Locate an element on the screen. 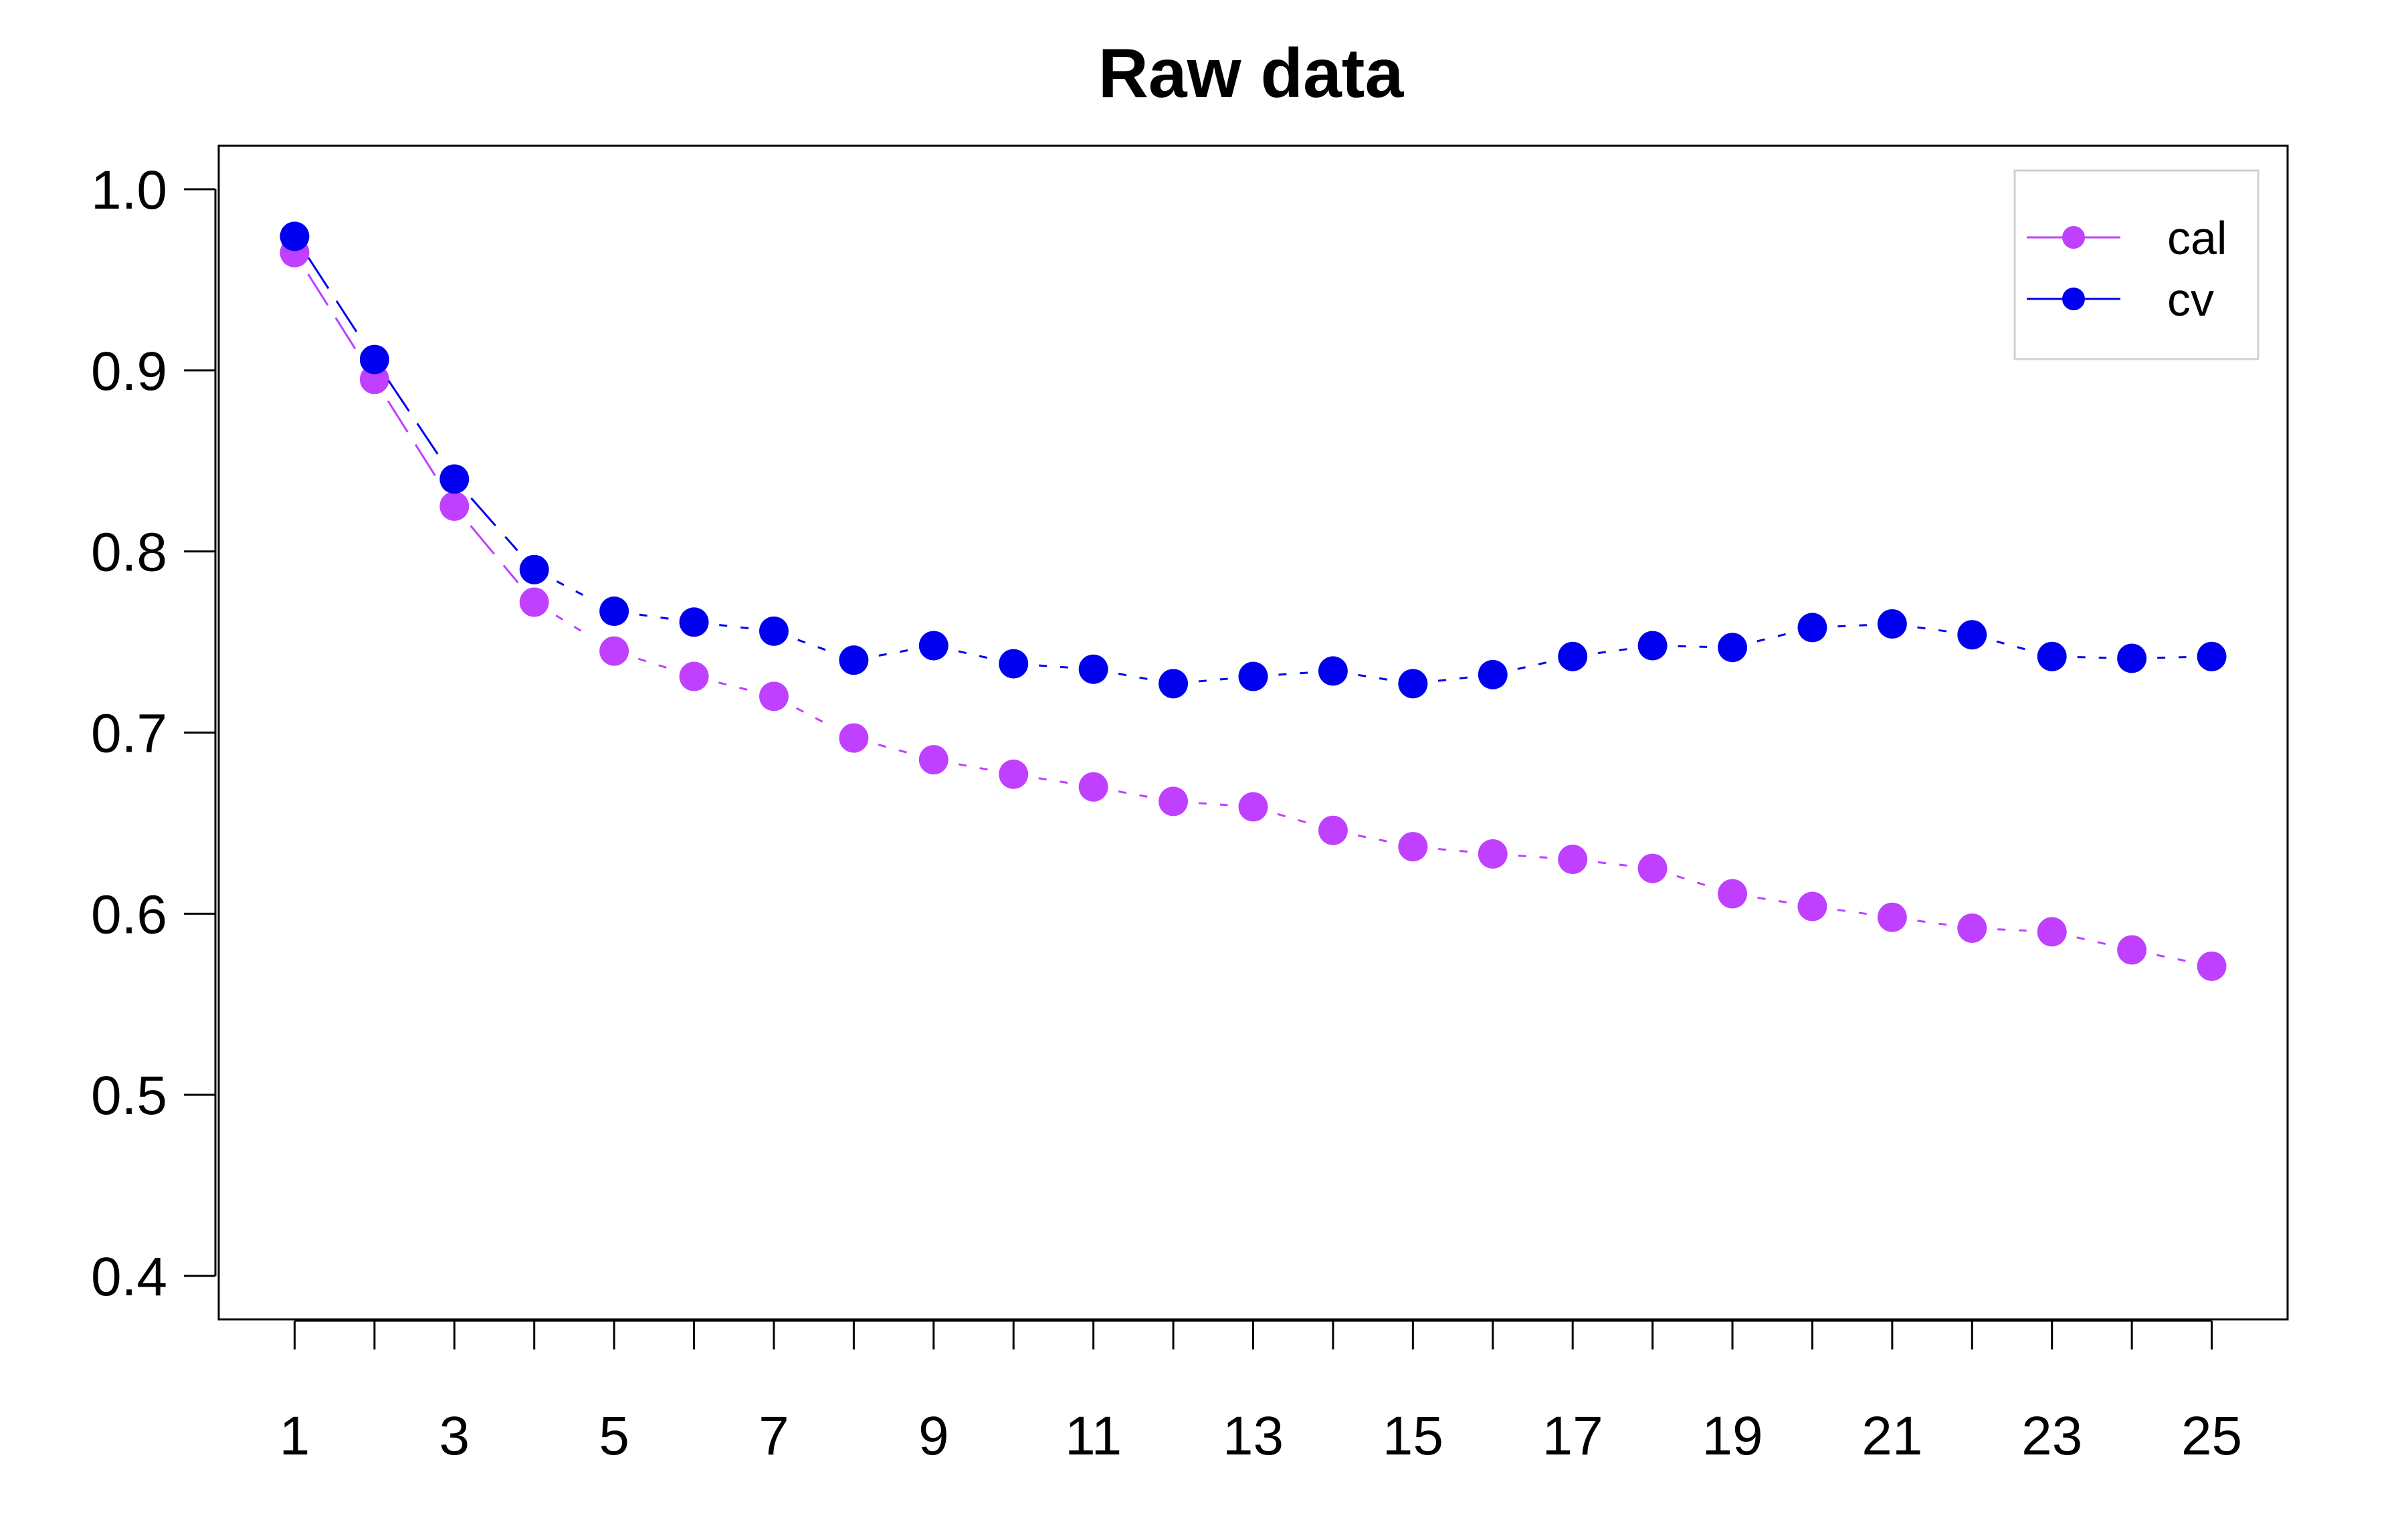  x-tick-label-13: 13 is located at coordinates (1253, 1436).